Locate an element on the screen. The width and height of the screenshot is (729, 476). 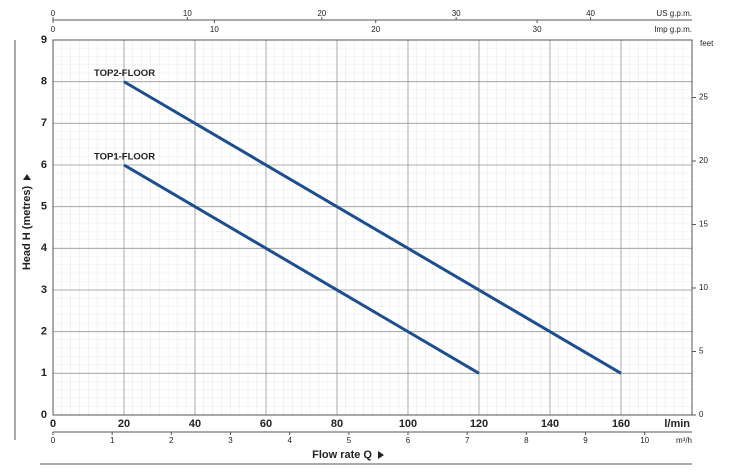
y-tick-label: 4 is located at coordinates (44, 248).